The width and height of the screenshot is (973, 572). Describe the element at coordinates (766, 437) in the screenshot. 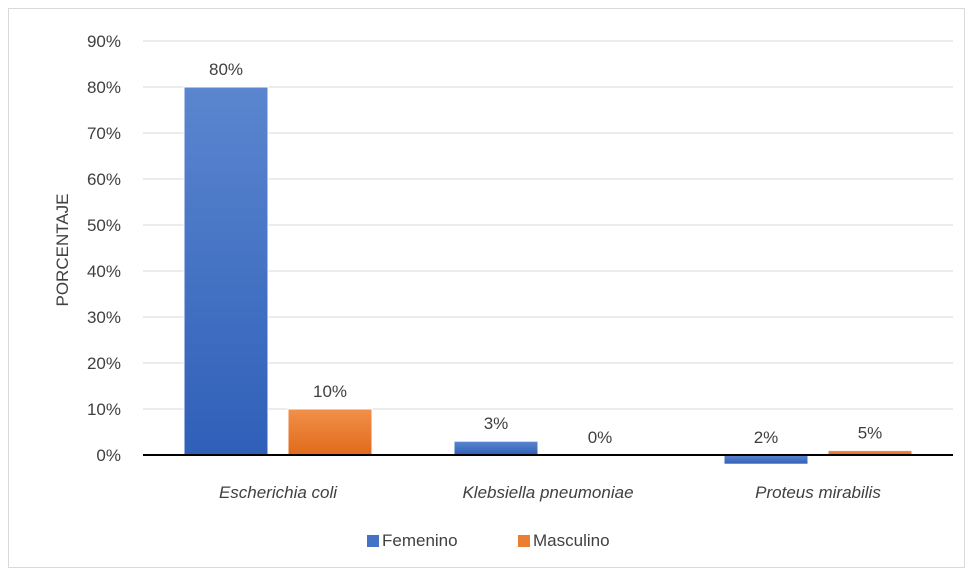

I see `data-label: 2%` at that location.